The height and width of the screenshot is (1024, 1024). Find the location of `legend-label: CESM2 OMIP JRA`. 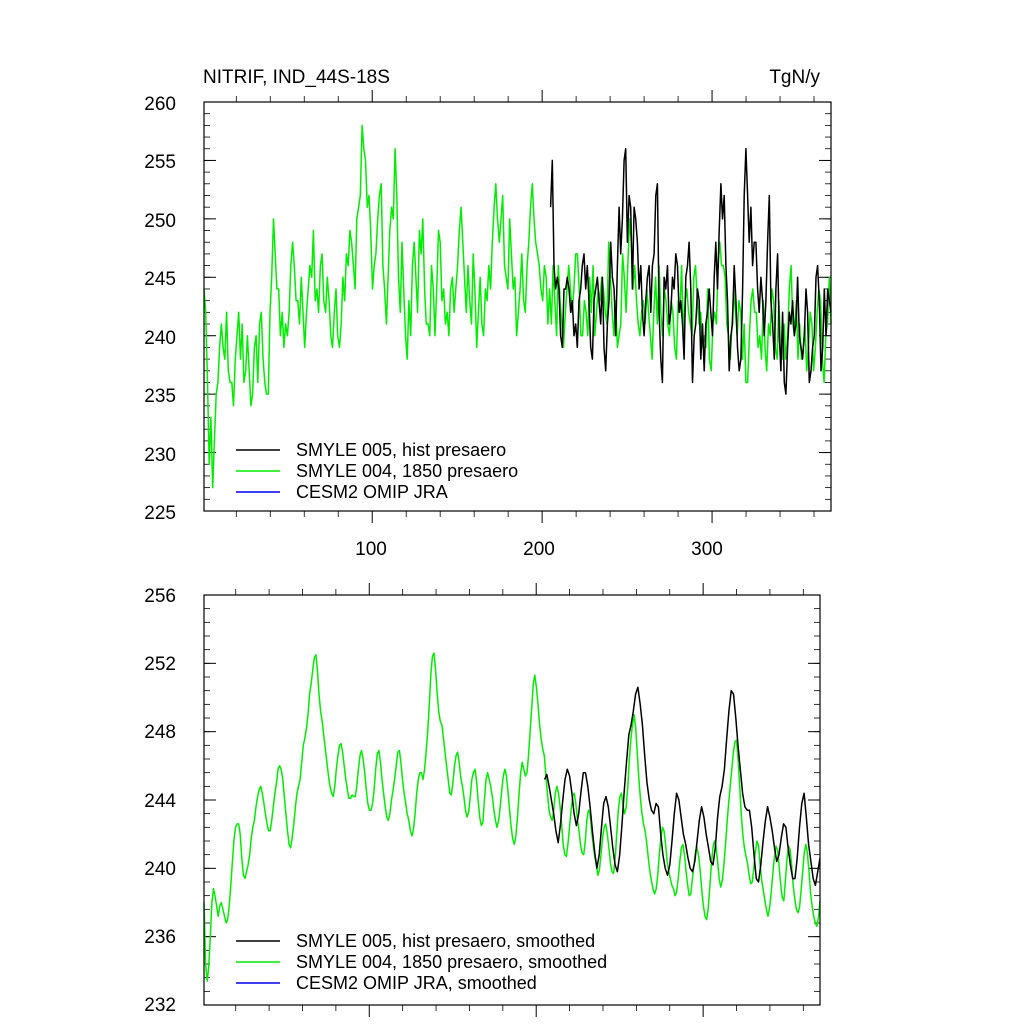

legend-label: CESM2 OMIP JRA is located at coordinates (372, 492).